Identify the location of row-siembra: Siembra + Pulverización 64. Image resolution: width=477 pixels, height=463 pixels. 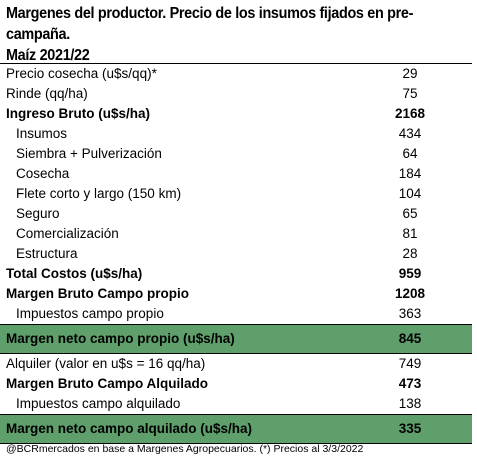
(236, 154).